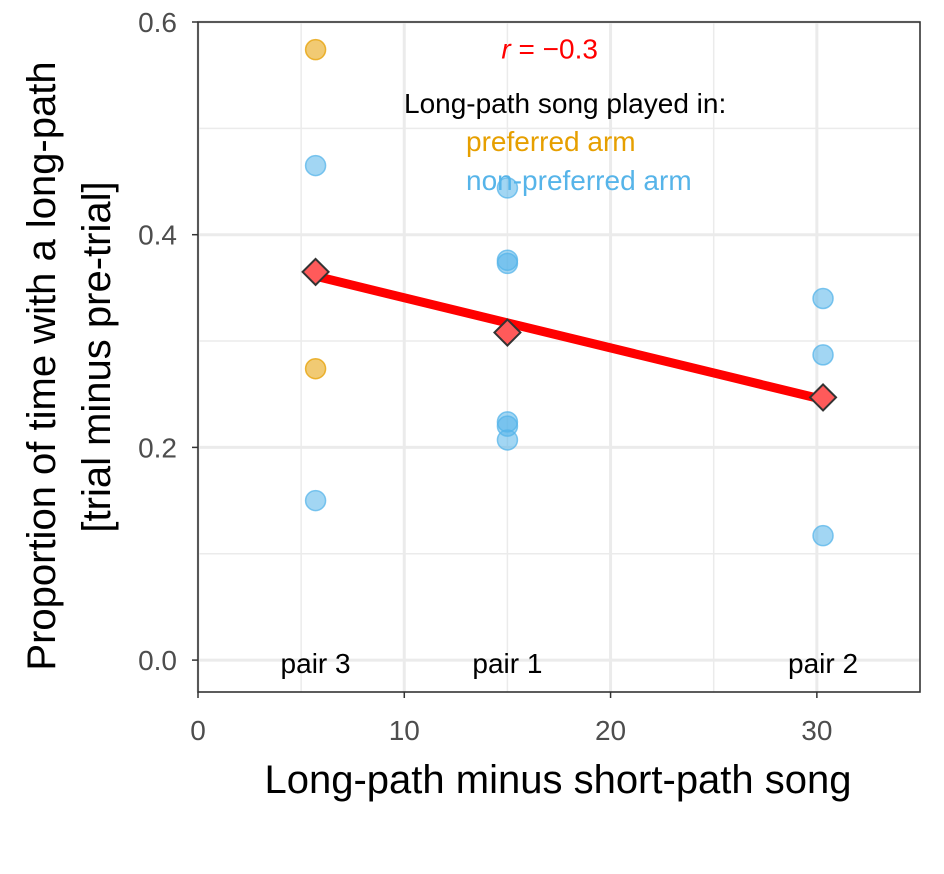 This screenshot has width=944, height=874. Describe the element at coordinates (404, 730) in the screenshot. I see `x-tick-label: 10` at that location.